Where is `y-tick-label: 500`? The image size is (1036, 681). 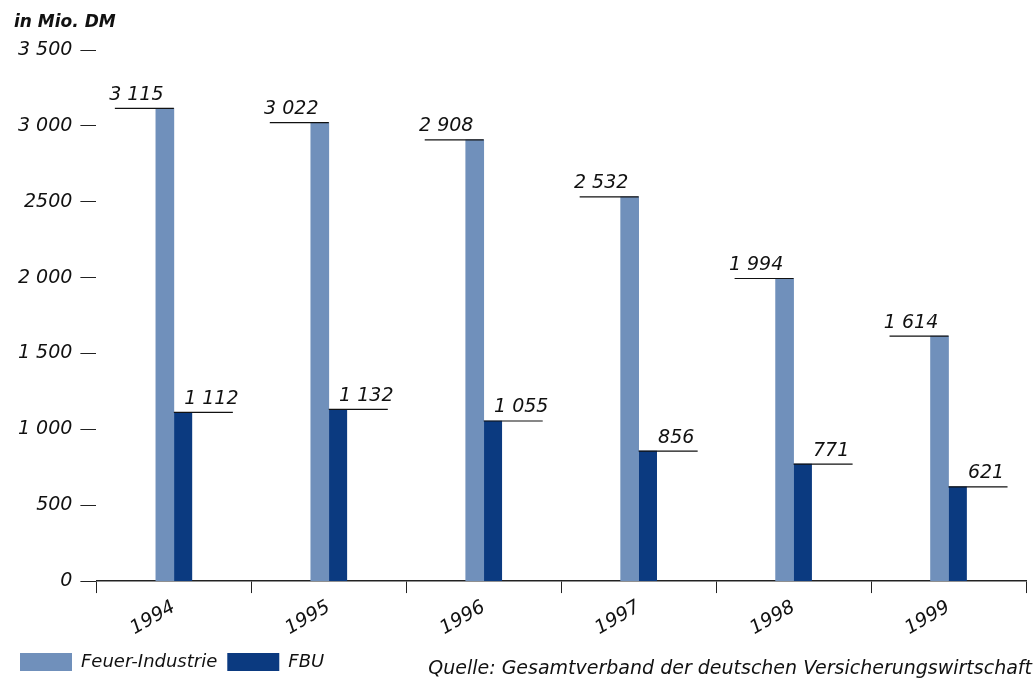
y-tick-label: 500 is located at coordinates (54, 503).